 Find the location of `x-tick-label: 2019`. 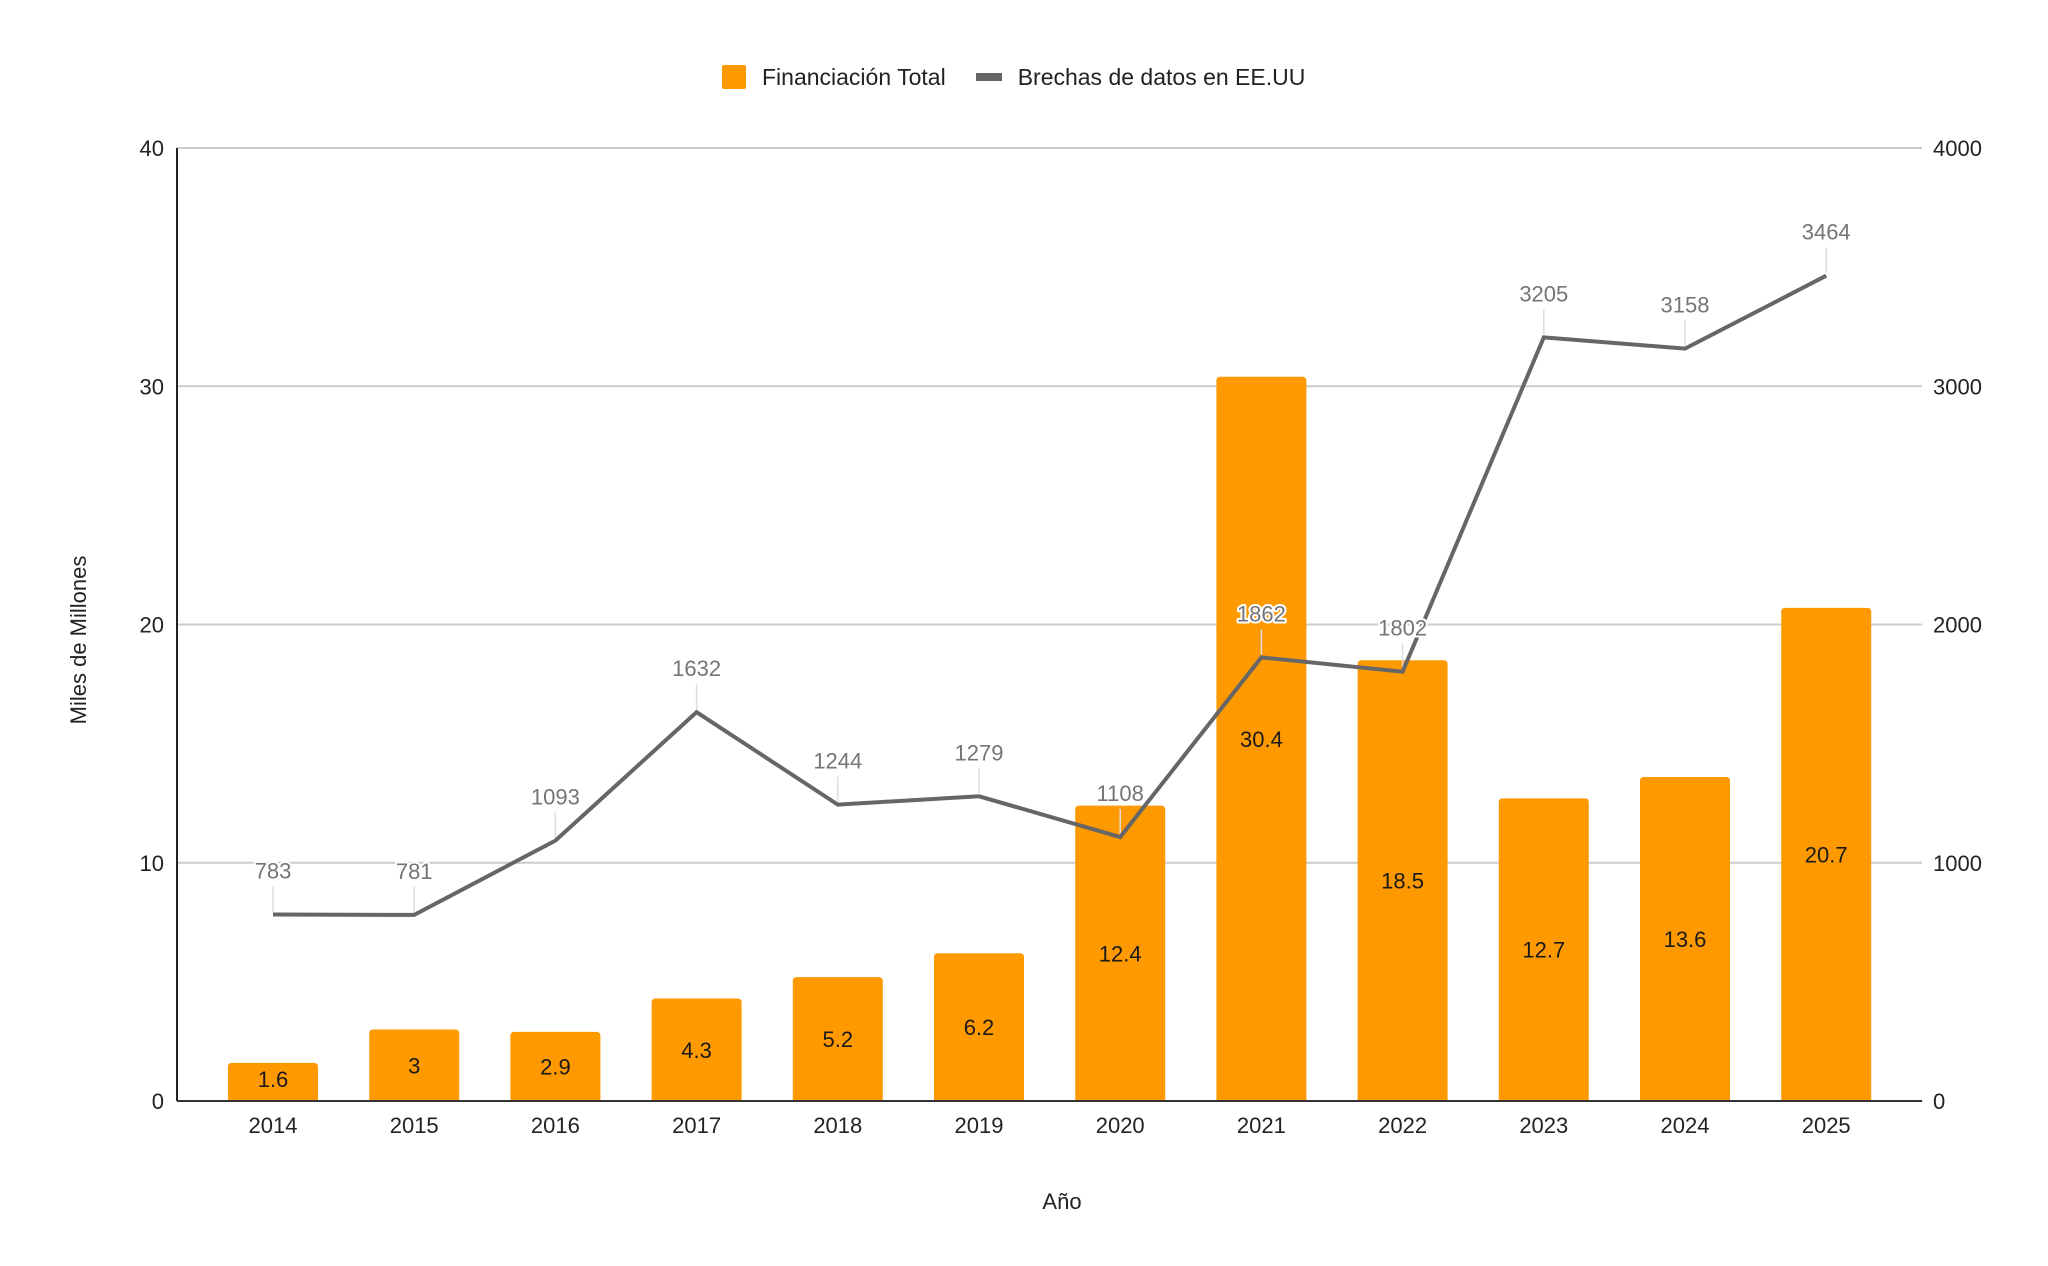

x-tick-label: 2019 is located at coordinates (979, 1125).